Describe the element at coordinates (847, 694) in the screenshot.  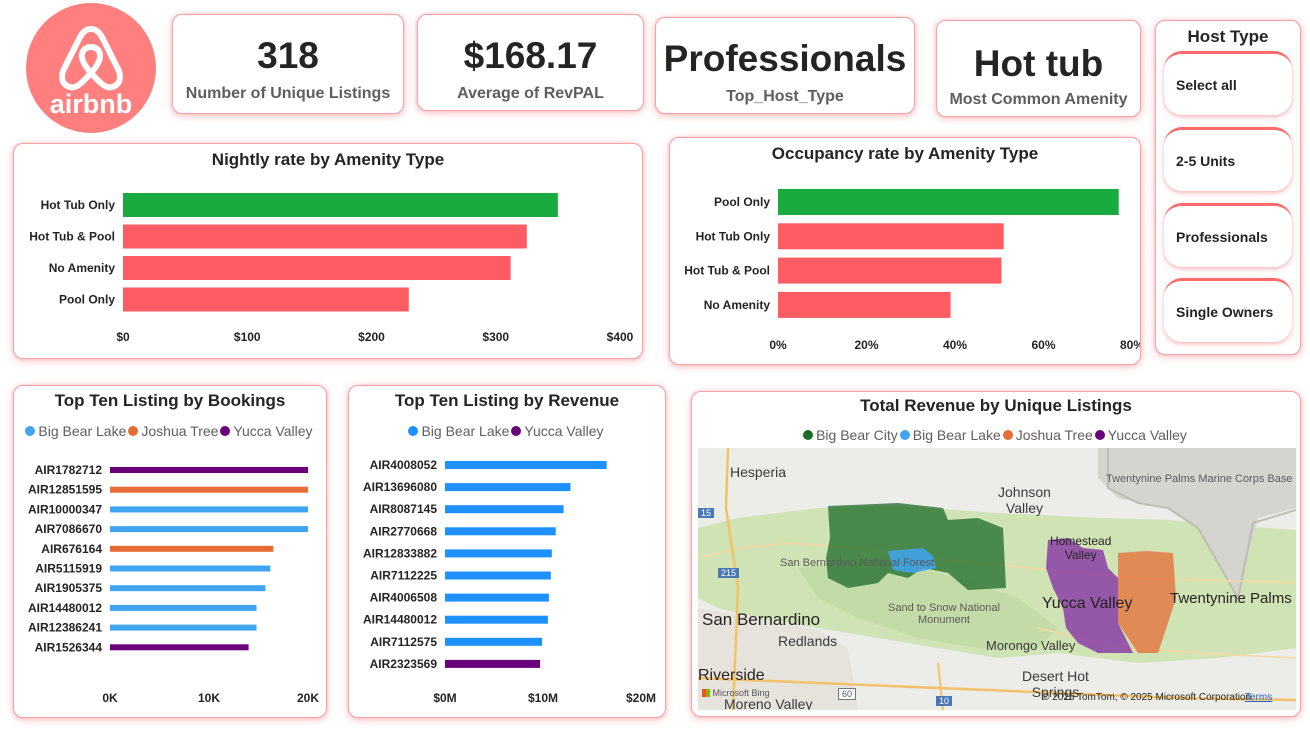
I see `highway-60-shield-icon: 60` at that location.